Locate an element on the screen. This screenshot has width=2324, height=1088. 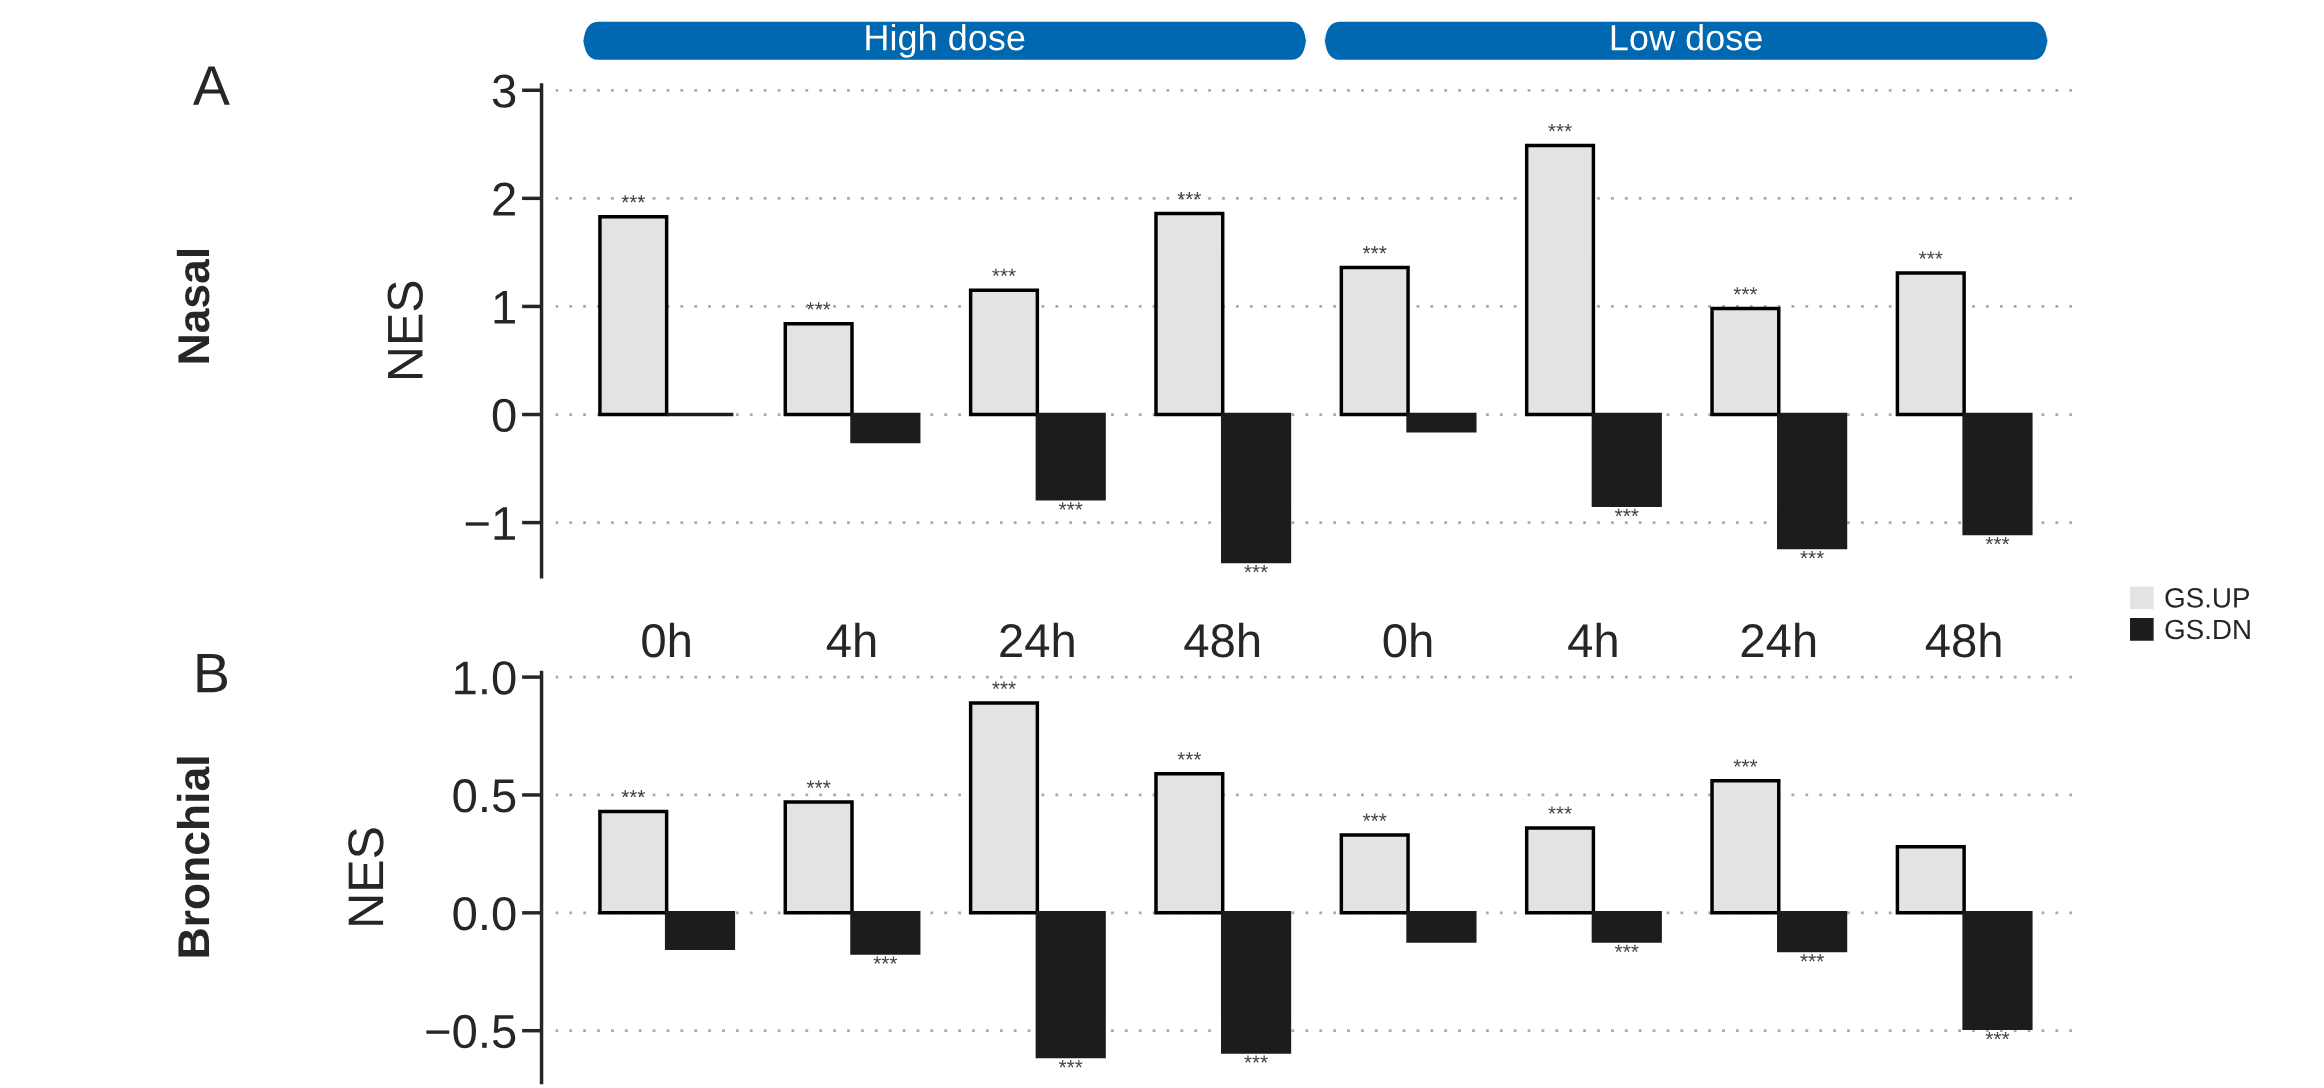
y-tick-label: 3 is located at coordinates (504, 91).